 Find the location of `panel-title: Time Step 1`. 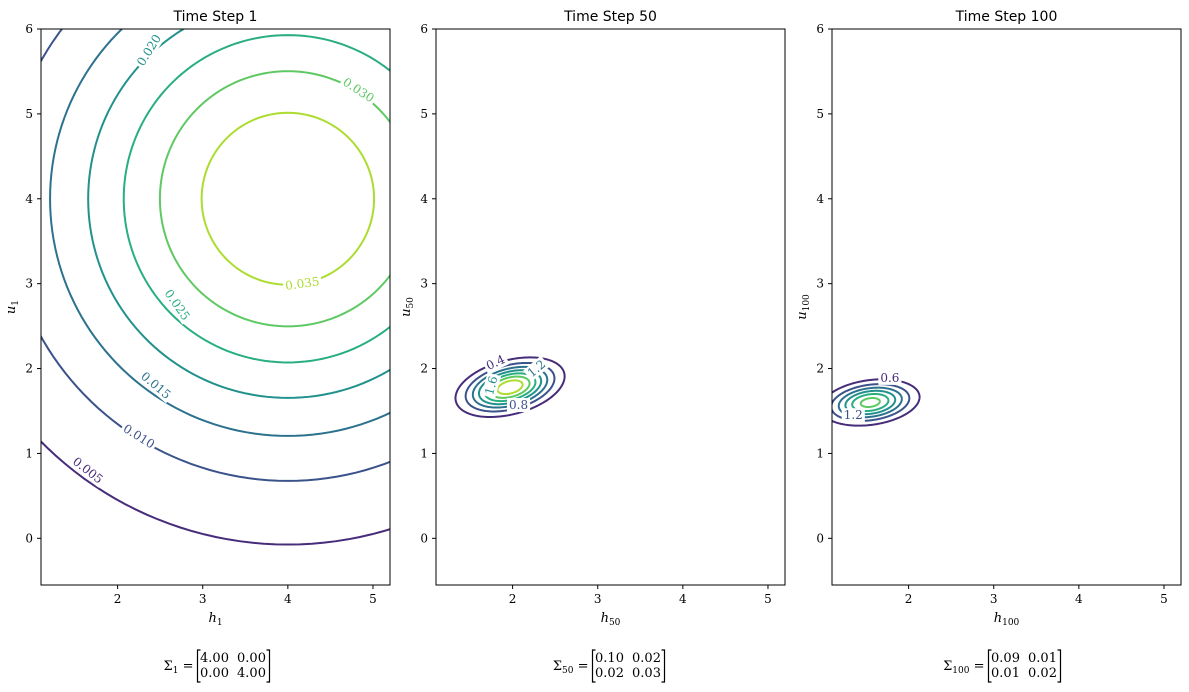

panel-title: Time Step 1 is located at coordinates (215, 17).